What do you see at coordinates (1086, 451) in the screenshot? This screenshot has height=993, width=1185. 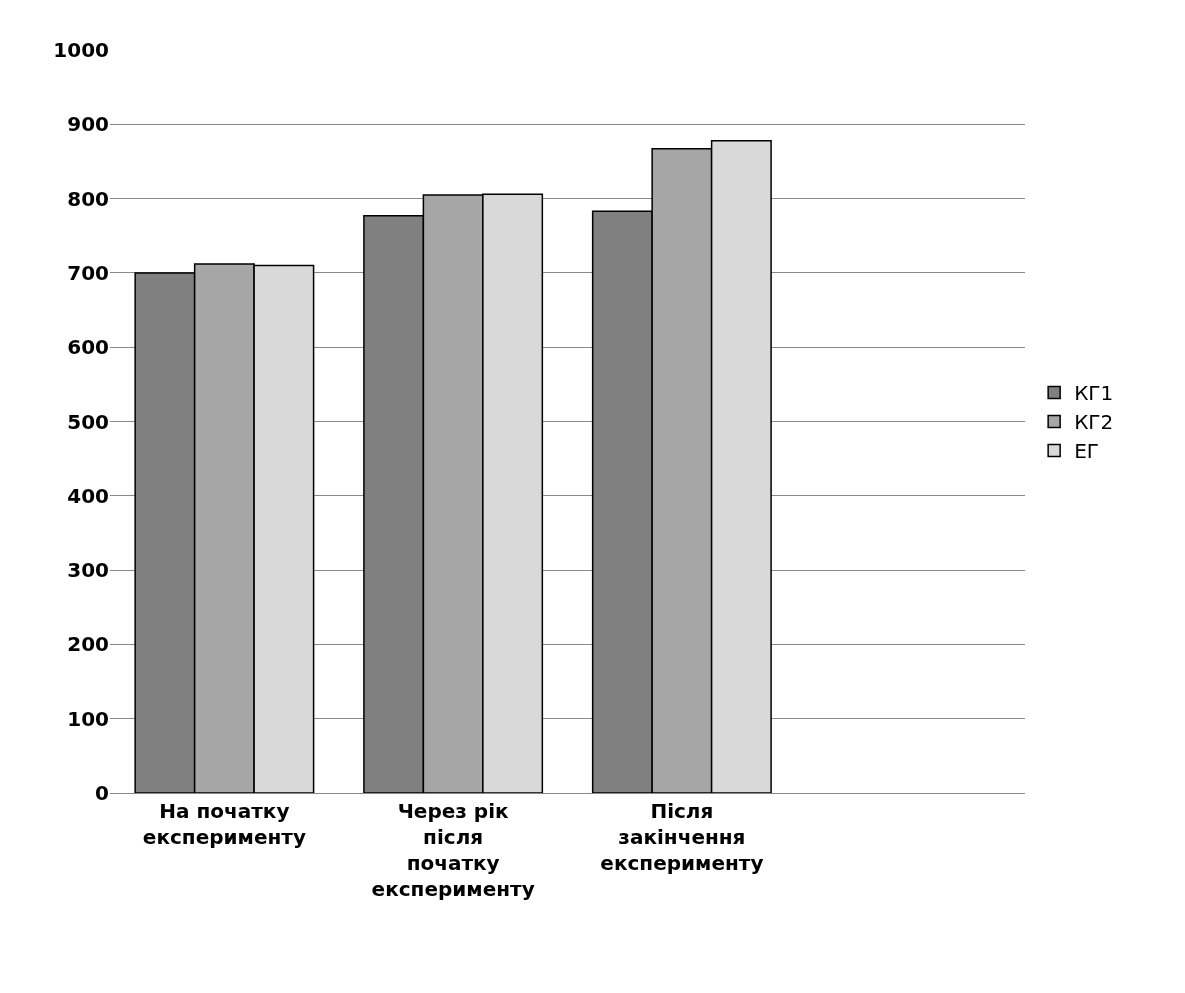 I see `legend-label: ЕГ` at bounding box center [1086, 451].